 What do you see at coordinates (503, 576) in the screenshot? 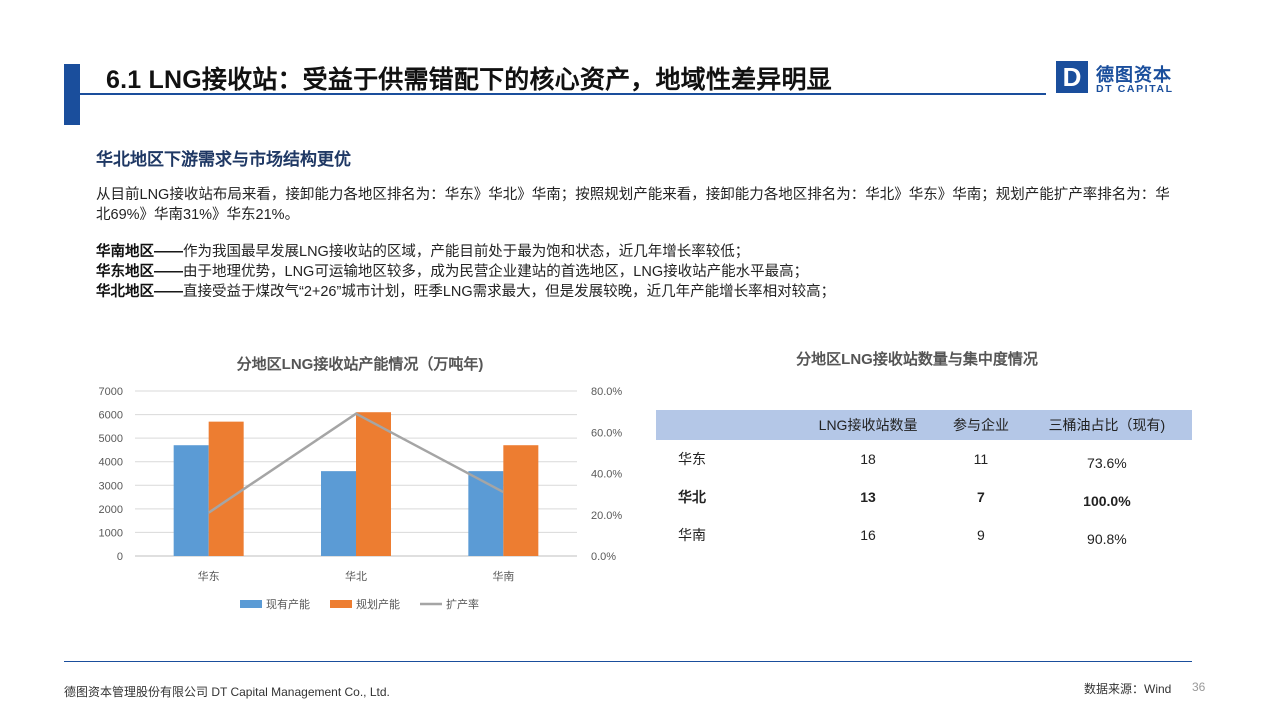
I see `x-category-label: 华南` at bounding box center [503, 576].